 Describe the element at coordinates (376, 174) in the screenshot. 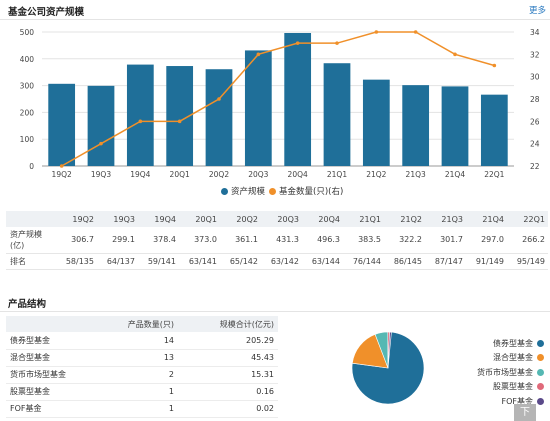

I see `x-tick-label: 21Q2` at that location.